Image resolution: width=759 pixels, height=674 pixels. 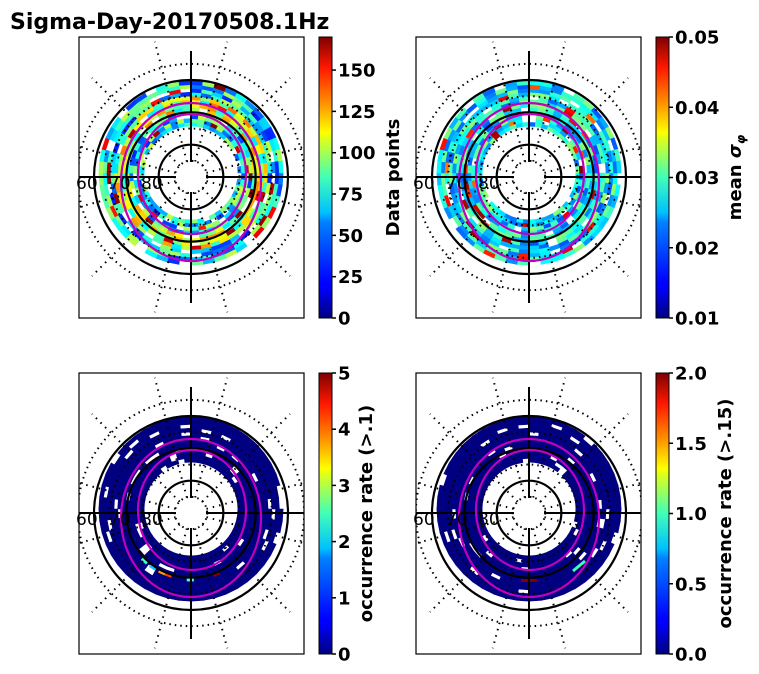 What do you see at coordinates (357, 112) in the screenshot?
I see `colorbar-tick-label: 125` at bounding box center [357, 112].